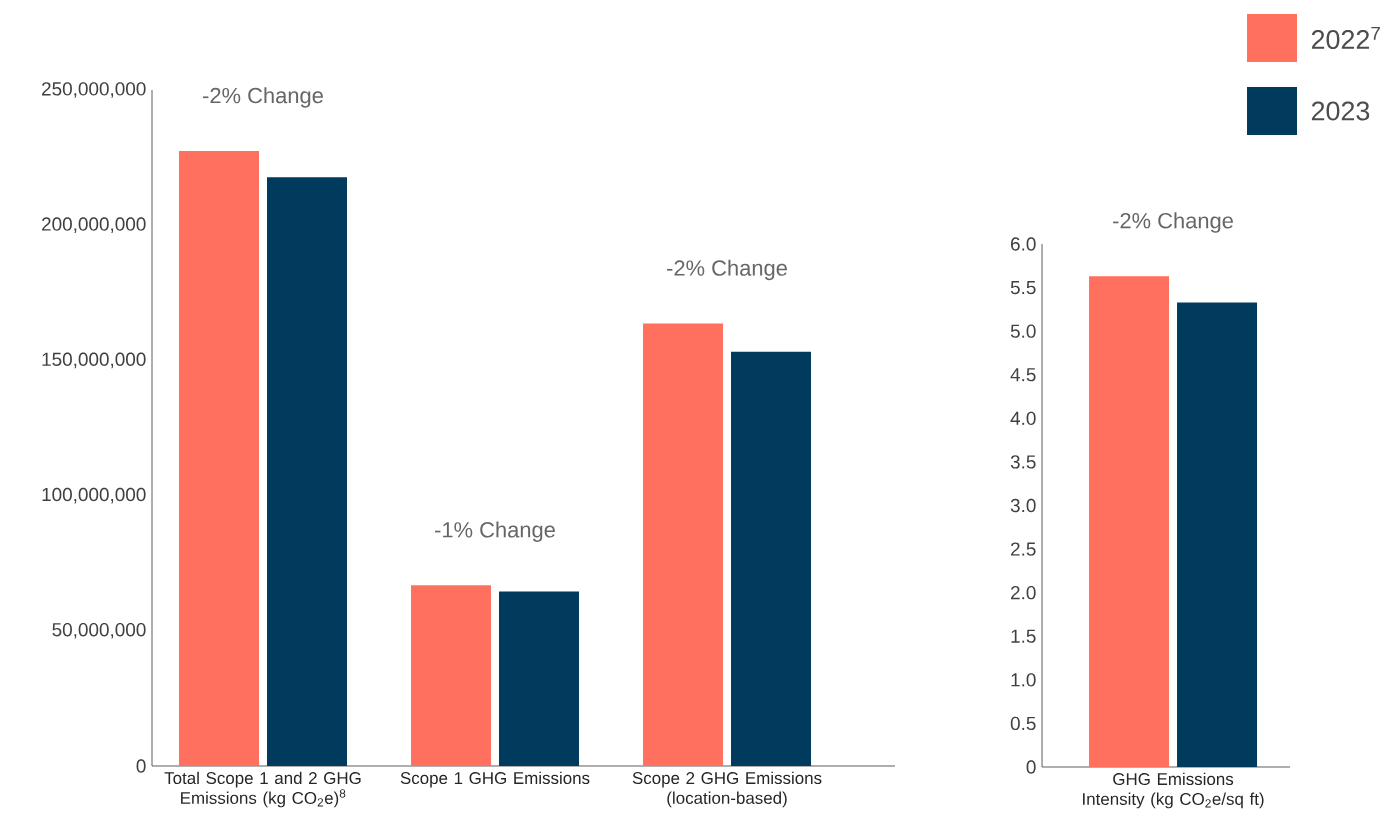 Image resolution: width=1387 pixels, height=829 pixels. What do you see at coordinates (1023, 375) in the screenshot?
I see `y-tick-label: 4.5` at bounding box center [1023, 375].